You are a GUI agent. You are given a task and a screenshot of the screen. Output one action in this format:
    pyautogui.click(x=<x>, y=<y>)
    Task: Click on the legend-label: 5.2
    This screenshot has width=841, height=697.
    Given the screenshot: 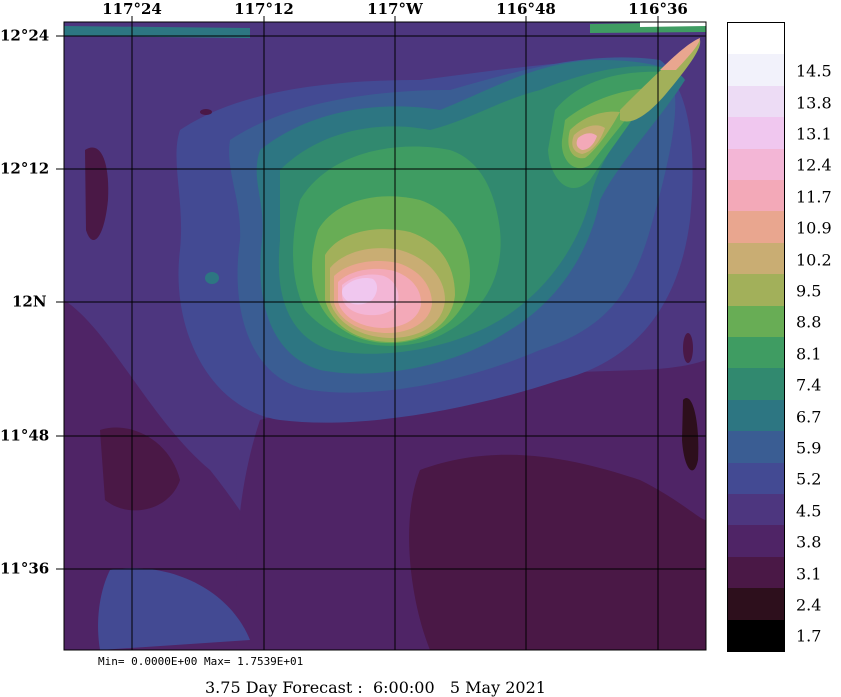 What is the action you would take?
    pyautogui.click(x=809, y=479)
    